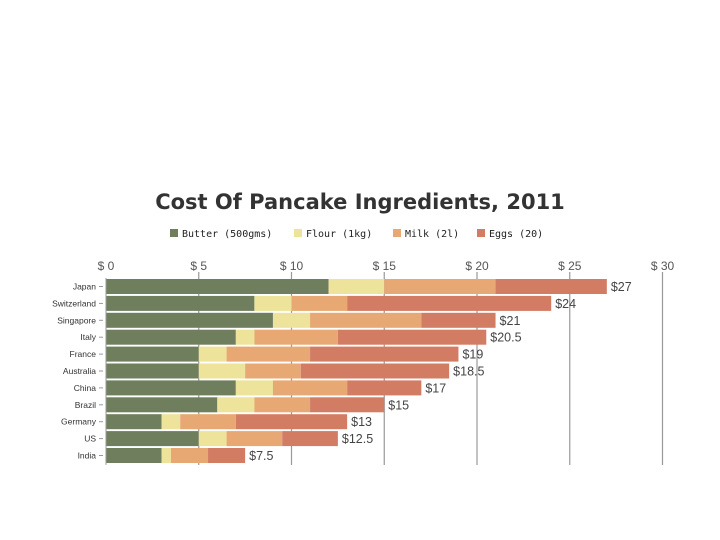 This screenshot has width=720, height=540. Describe the element at coordinates (570, 266) in the screenshot. I see `x-tick-label-5: $ 25` at that location.